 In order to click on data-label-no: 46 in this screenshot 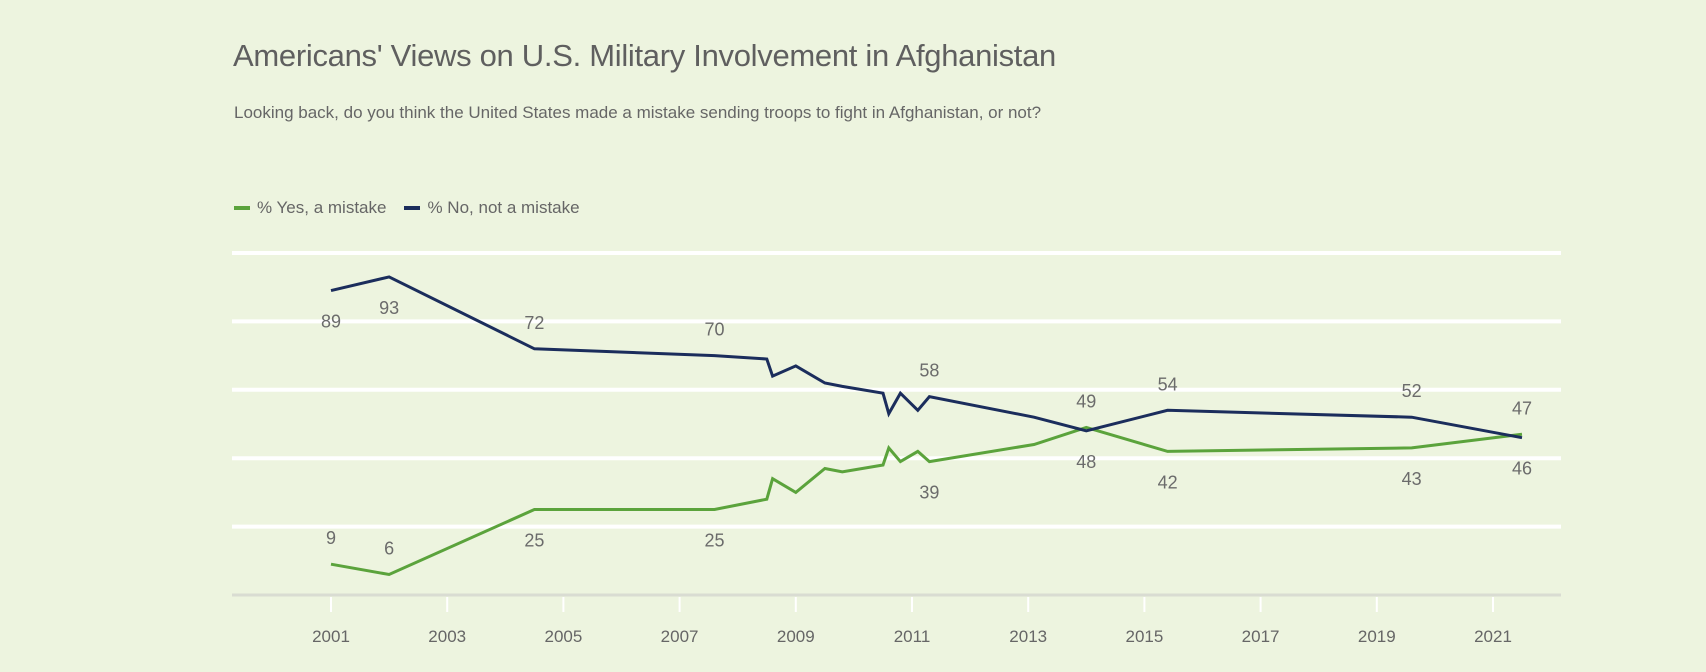, I will do `click(1522, 469)`.